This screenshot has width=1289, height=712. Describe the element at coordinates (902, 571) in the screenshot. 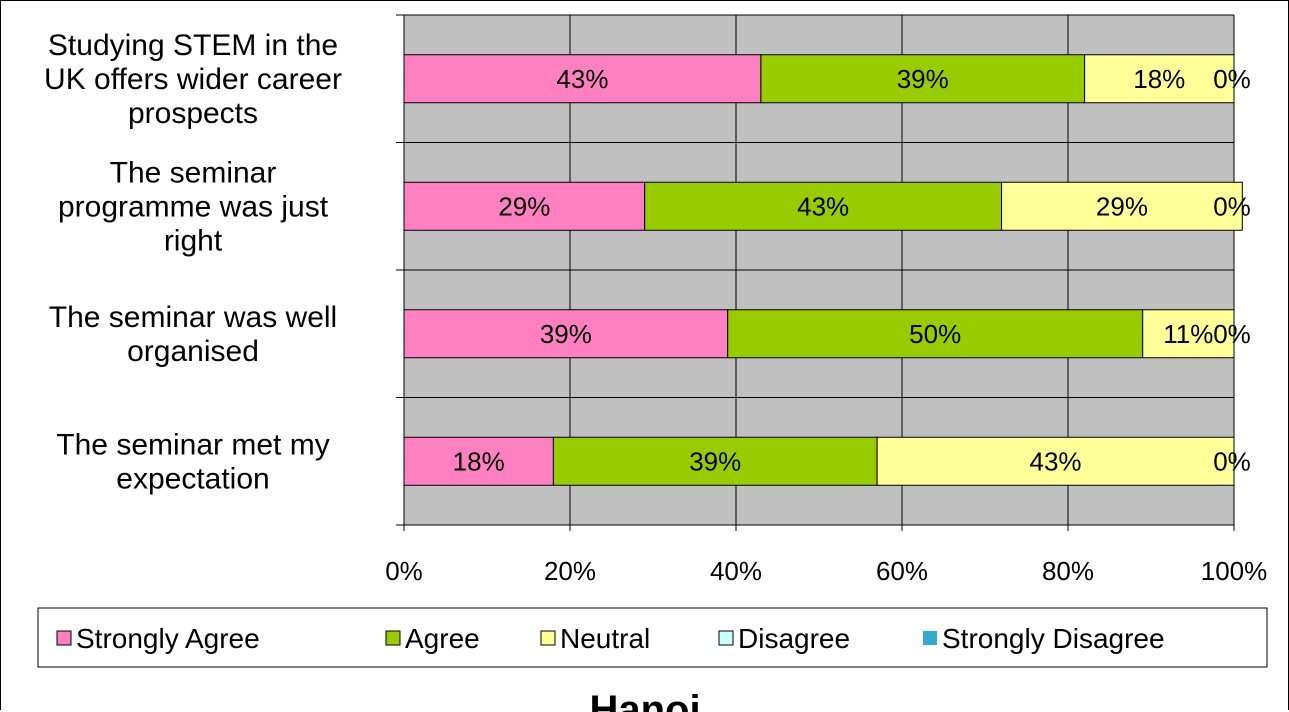

I see `x-tick-label: 60%` at that location.